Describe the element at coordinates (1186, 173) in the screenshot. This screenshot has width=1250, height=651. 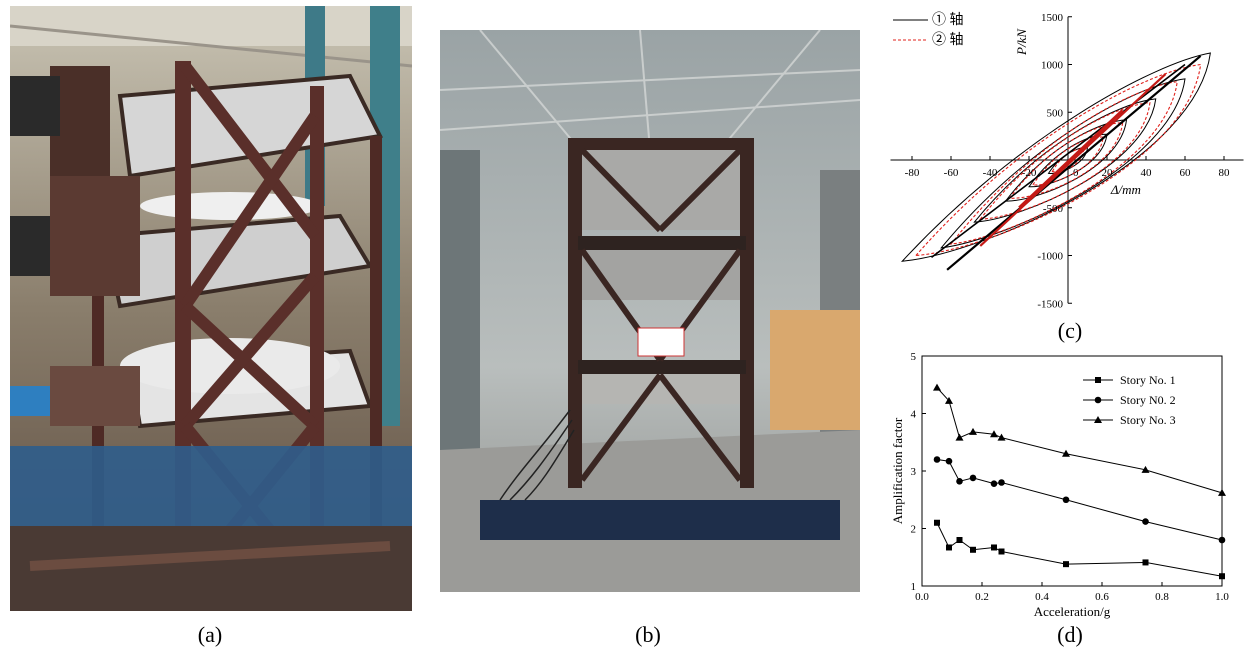
I see `x-tick-label: 60` at that location.